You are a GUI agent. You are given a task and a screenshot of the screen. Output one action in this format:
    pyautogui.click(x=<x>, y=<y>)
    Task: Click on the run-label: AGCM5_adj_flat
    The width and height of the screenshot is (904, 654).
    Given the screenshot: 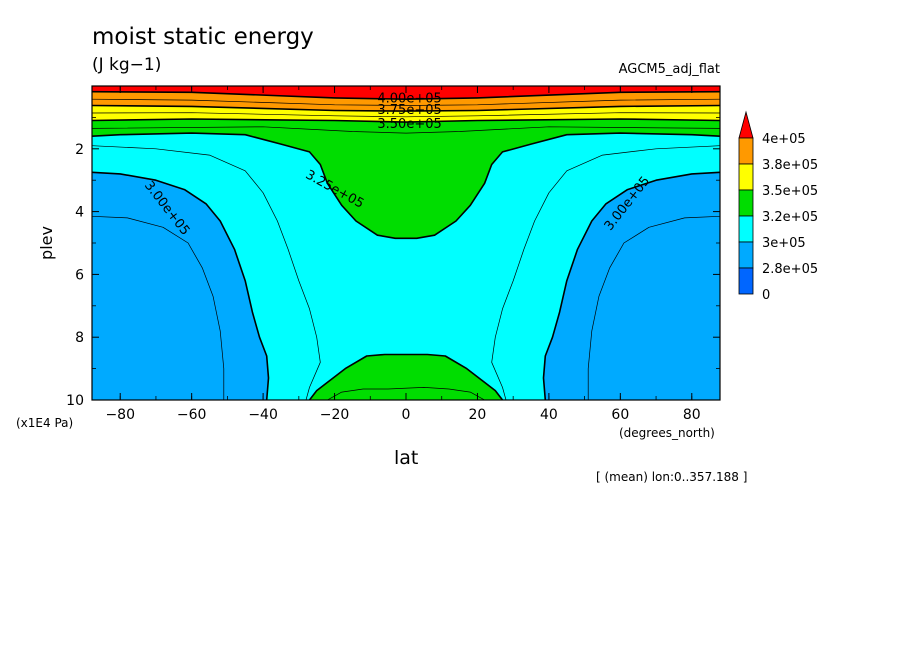 What is the action you would take?
    pyautogui.click(x=669, y=69)
    